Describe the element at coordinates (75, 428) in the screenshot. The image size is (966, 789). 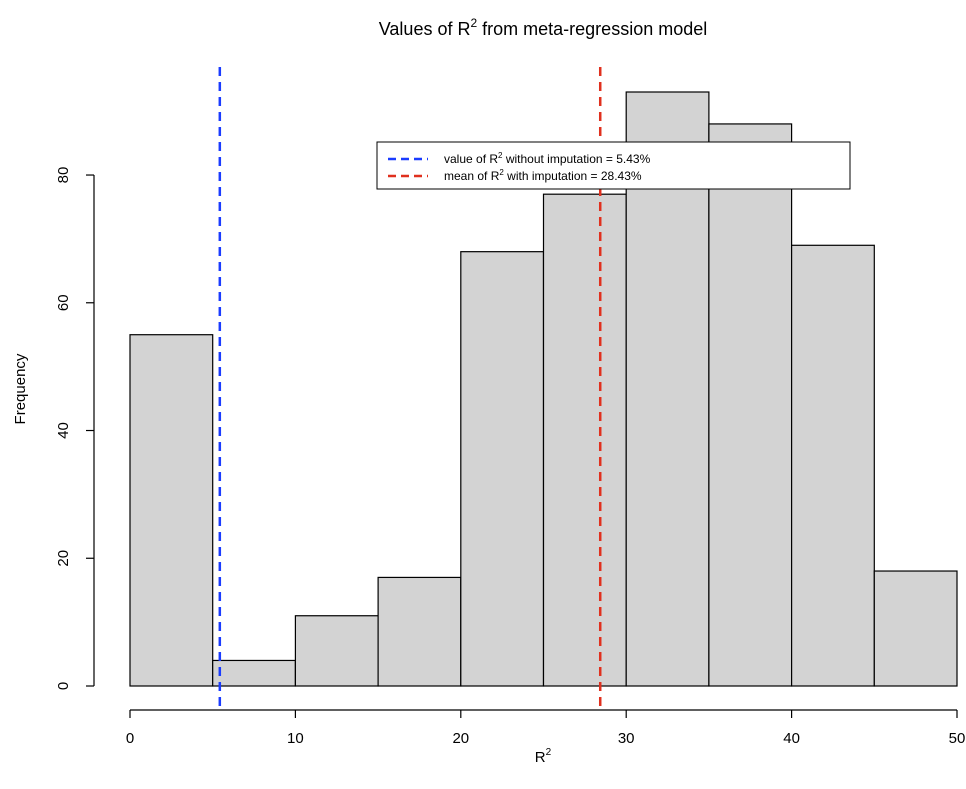
I see `y-axis: 0 20 40 60 80` at that location.